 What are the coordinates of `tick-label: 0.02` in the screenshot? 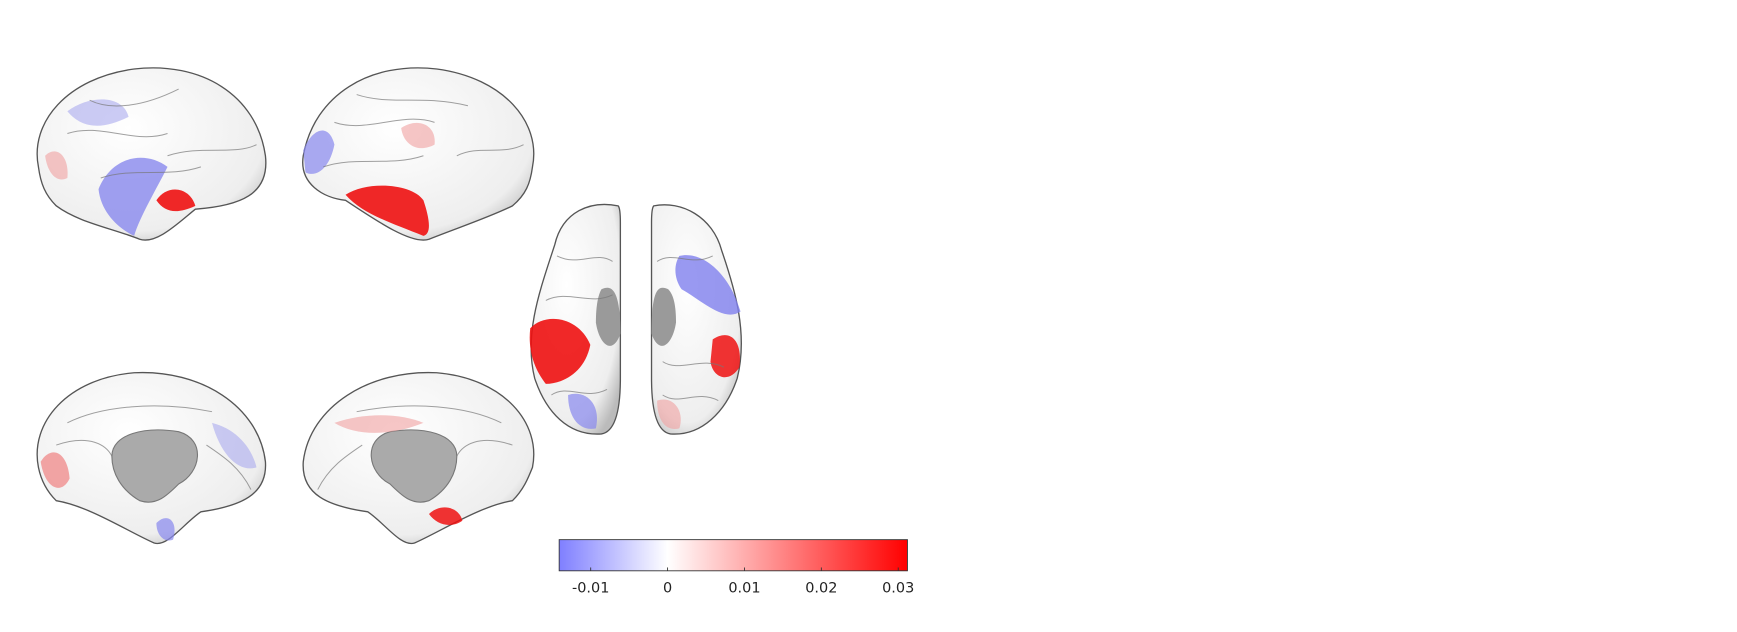 It's located at (821, 589).